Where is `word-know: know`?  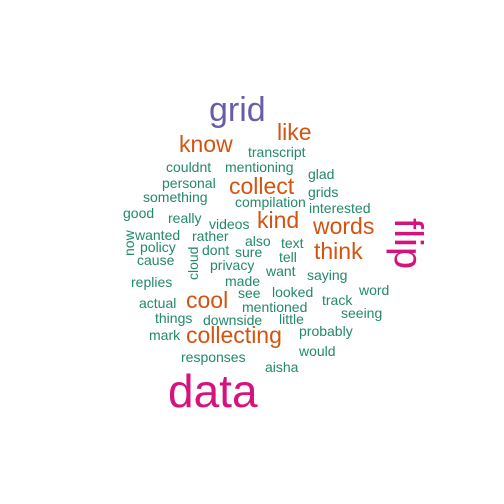
word-know: know is located at coordinates (206, 144).